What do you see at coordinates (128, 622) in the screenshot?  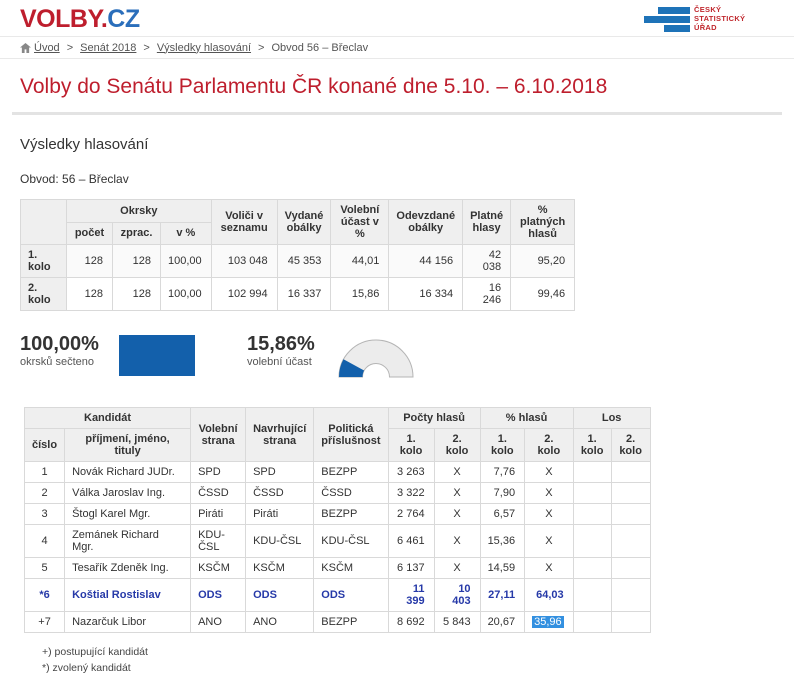 I see `candidate-cell: Nazarčuk Libor` at bounding box center [128, 622].